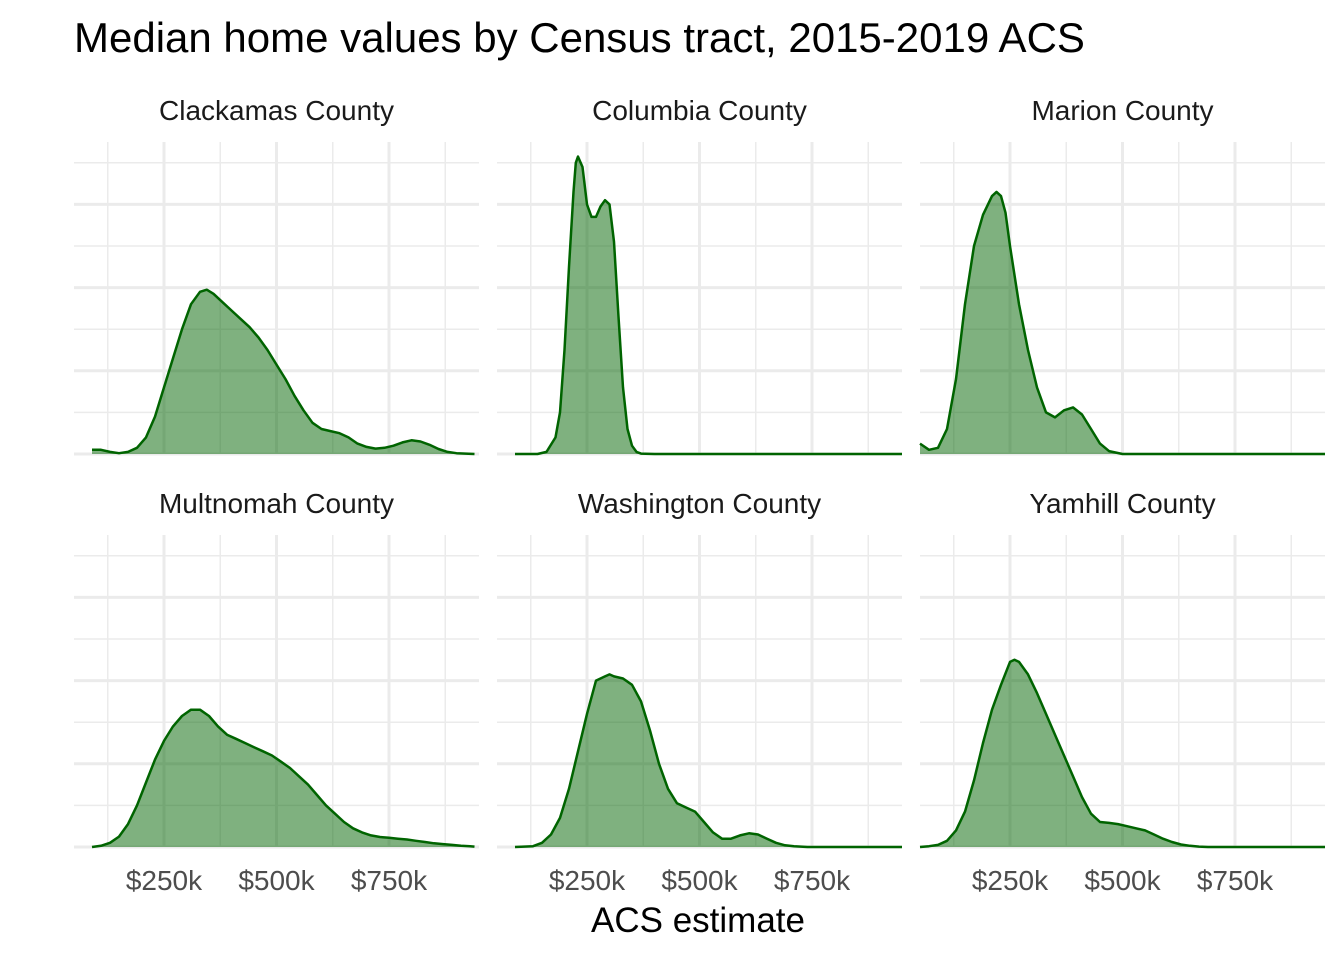 The height and width of the screenshot is (960, 1344). I want to click on x-axis-title: ACS estimate, so click(698, 920).